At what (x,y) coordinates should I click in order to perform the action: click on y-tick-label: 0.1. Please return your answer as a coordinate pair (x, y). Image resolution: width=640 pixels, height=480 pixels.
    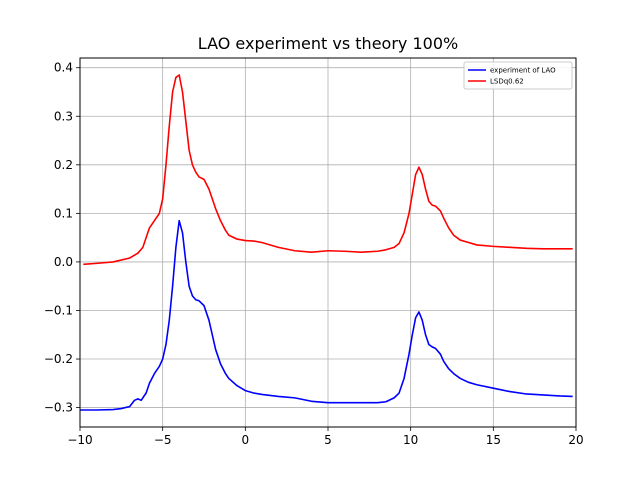
    Looking at the image, I should click on (63, 213).